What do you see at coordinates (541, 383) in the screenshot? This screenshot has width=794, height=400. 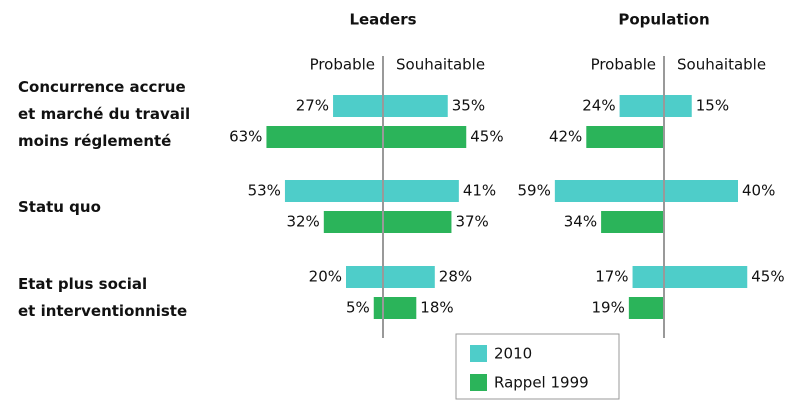 I see `legend-label: Rappel 1999` at bounding box center [541, 383].